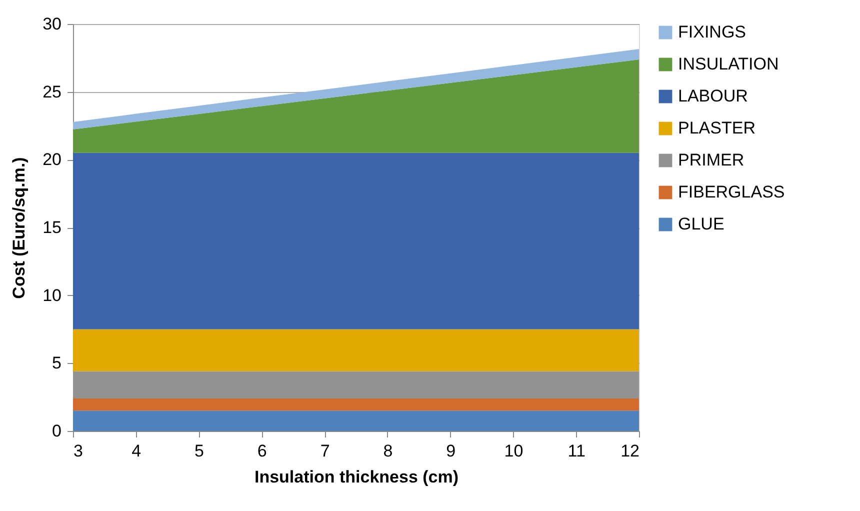 The image size is (860, 511). I want to click on x-tick-label: 10, so click(514, 451).